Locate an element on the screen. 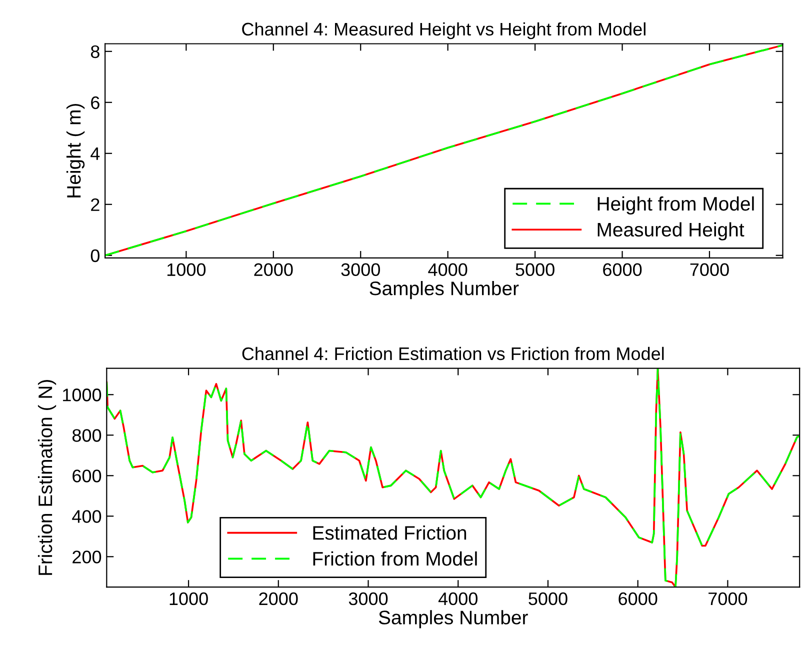 This screenshot has width=802, height=653. legend-label: Estimated Friction is located at coordinates (389, 533).